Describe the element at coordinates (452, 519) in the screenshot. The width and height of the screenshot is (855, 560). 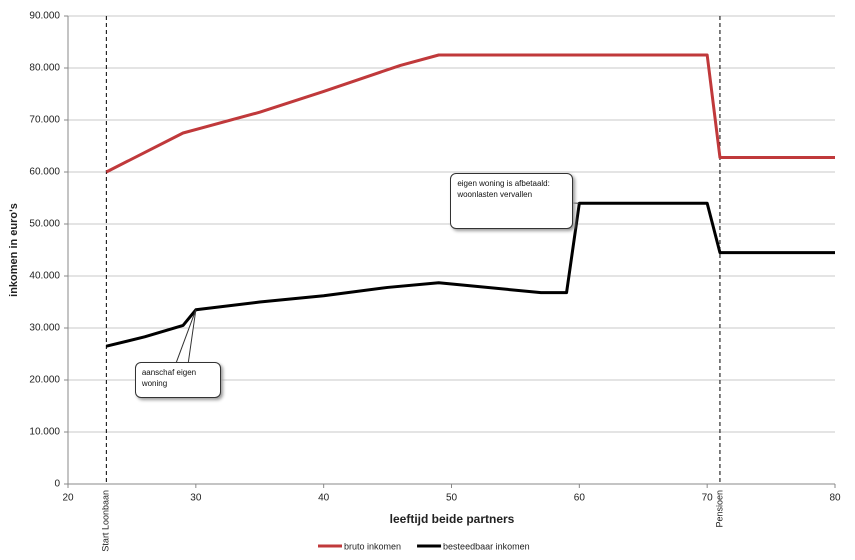
I see `x-axis-title: leeftijd beide partners` at that location.